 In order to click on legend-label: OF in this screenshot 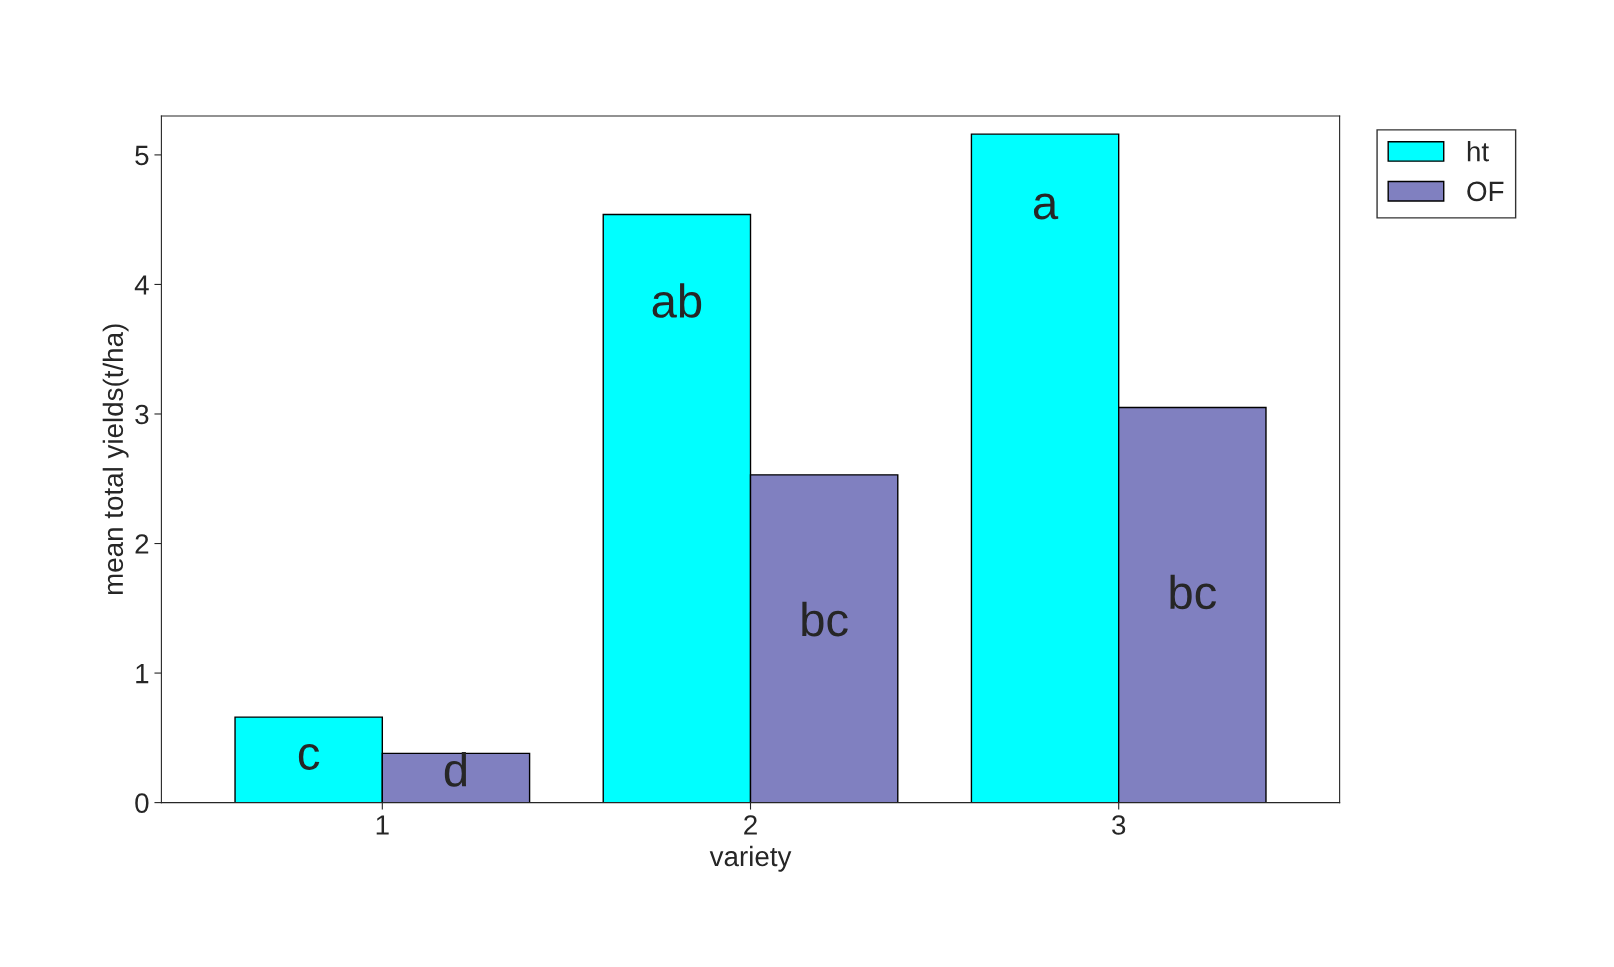, I will do `click(1485, 191)`.